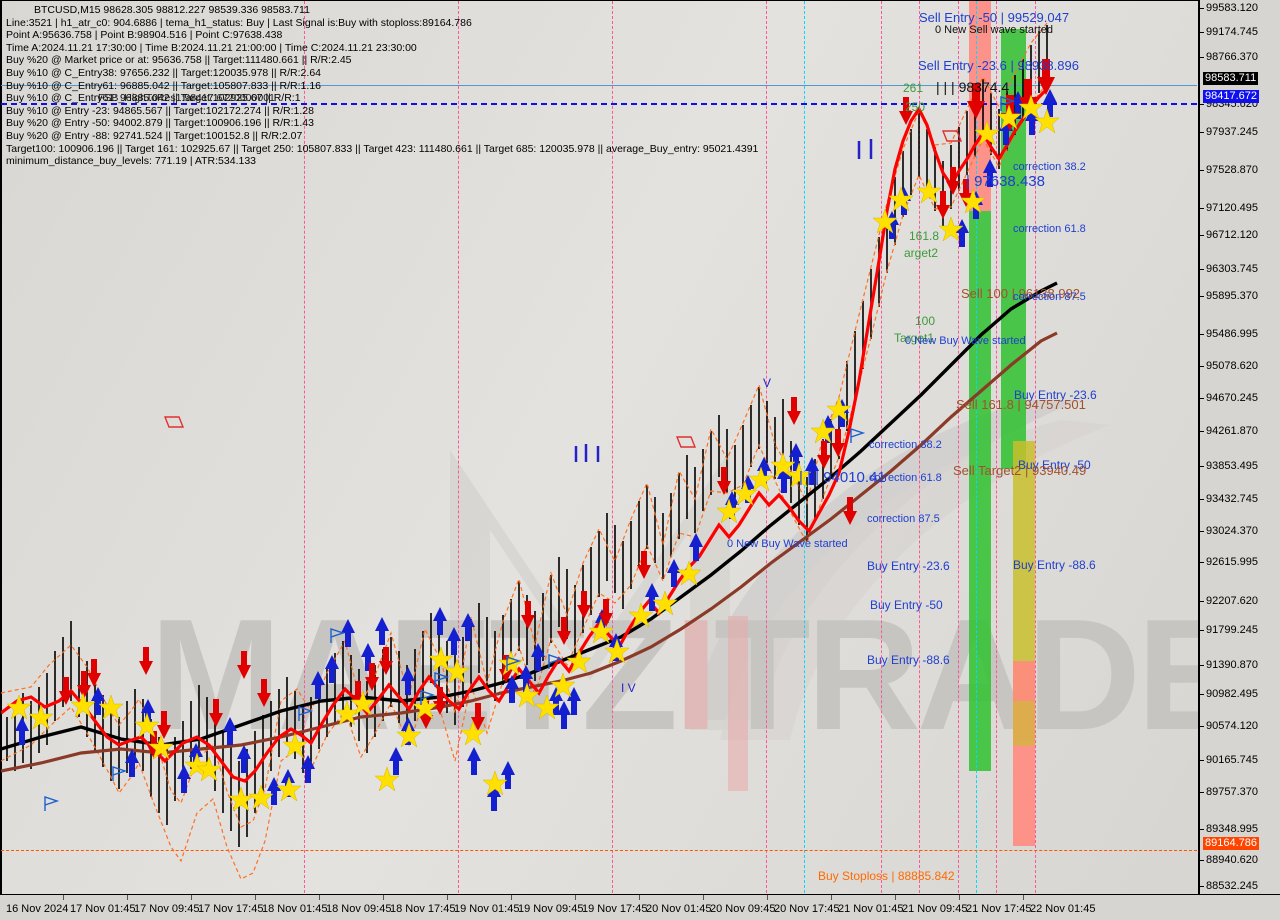 The width and height of the screenshot is (1280, 920). I want to click on price-tick-label: 95486.995, so click(1232, 334).